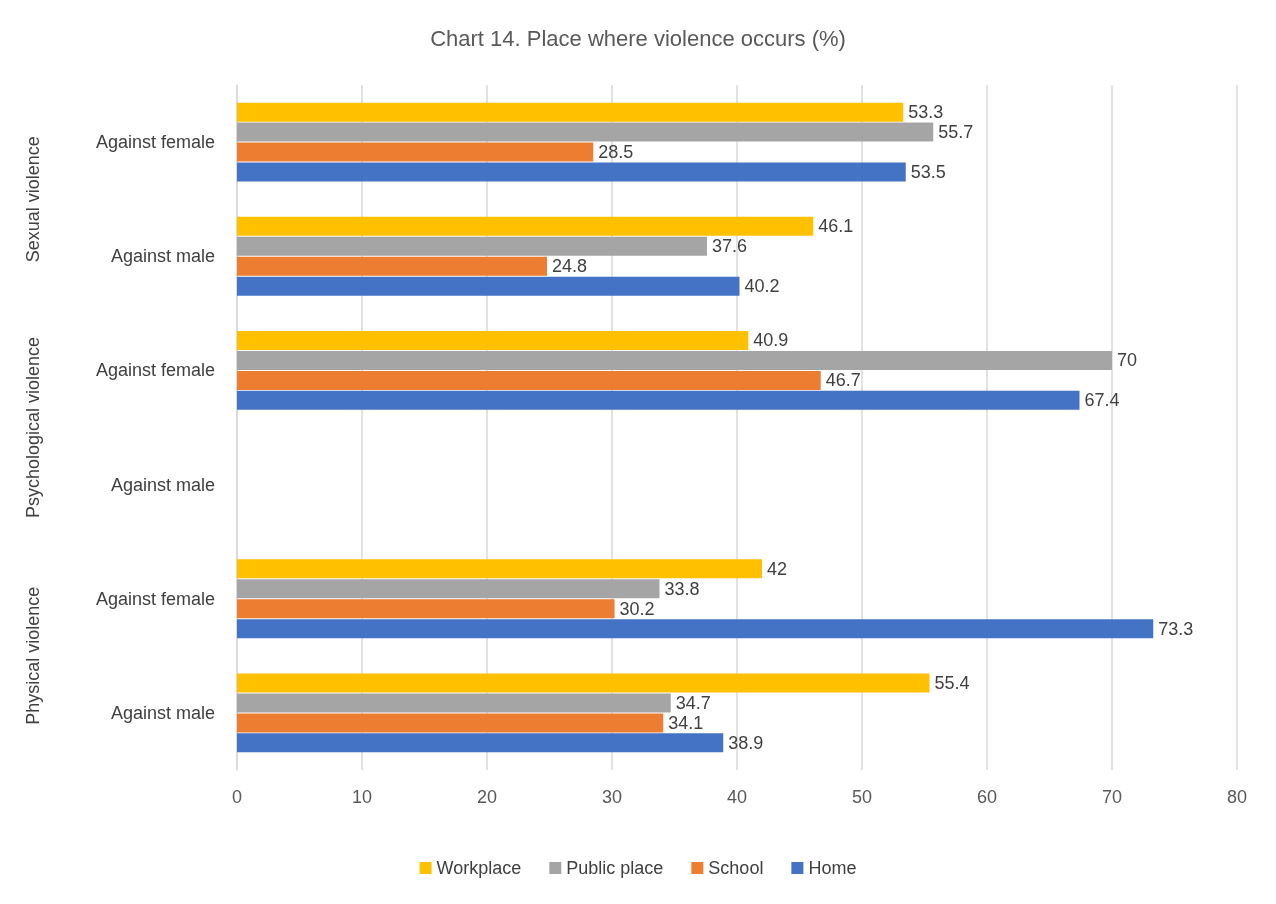 Image resolution: width=1276 pixels, height=904 pixels. I want to click on data-label: 46.1, so click(836, 226).